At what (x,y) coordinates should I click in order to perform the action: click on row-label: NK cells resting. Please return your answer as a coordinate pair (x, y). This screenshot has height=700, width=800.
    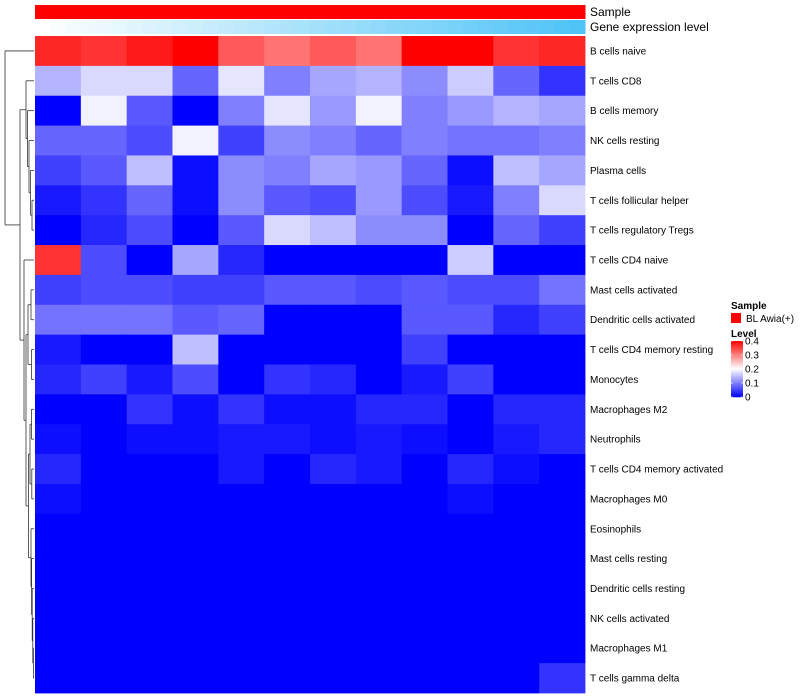
    Looking at the image, I should click on (624, 141).